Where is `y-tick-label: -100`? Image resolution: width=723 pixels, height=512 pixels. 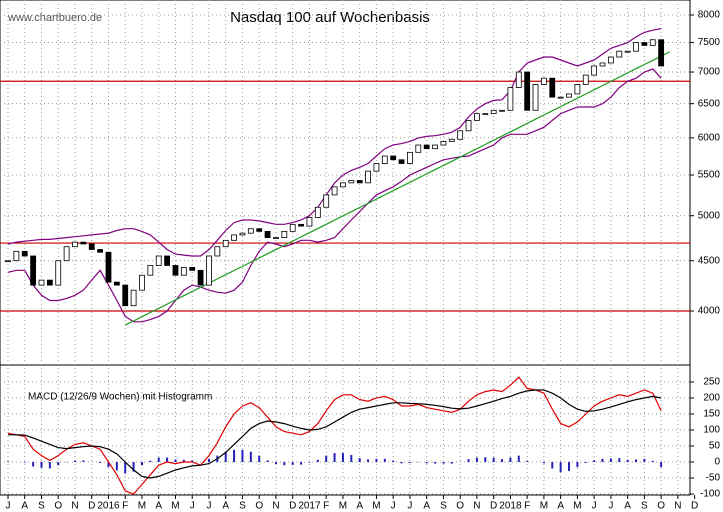
y-tick-label: -100 is located at coordinates (710, 494).